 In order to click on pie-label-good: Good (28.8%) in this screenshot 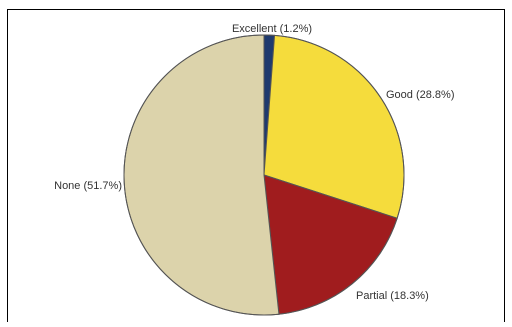, I will do `click(420, 95)`.